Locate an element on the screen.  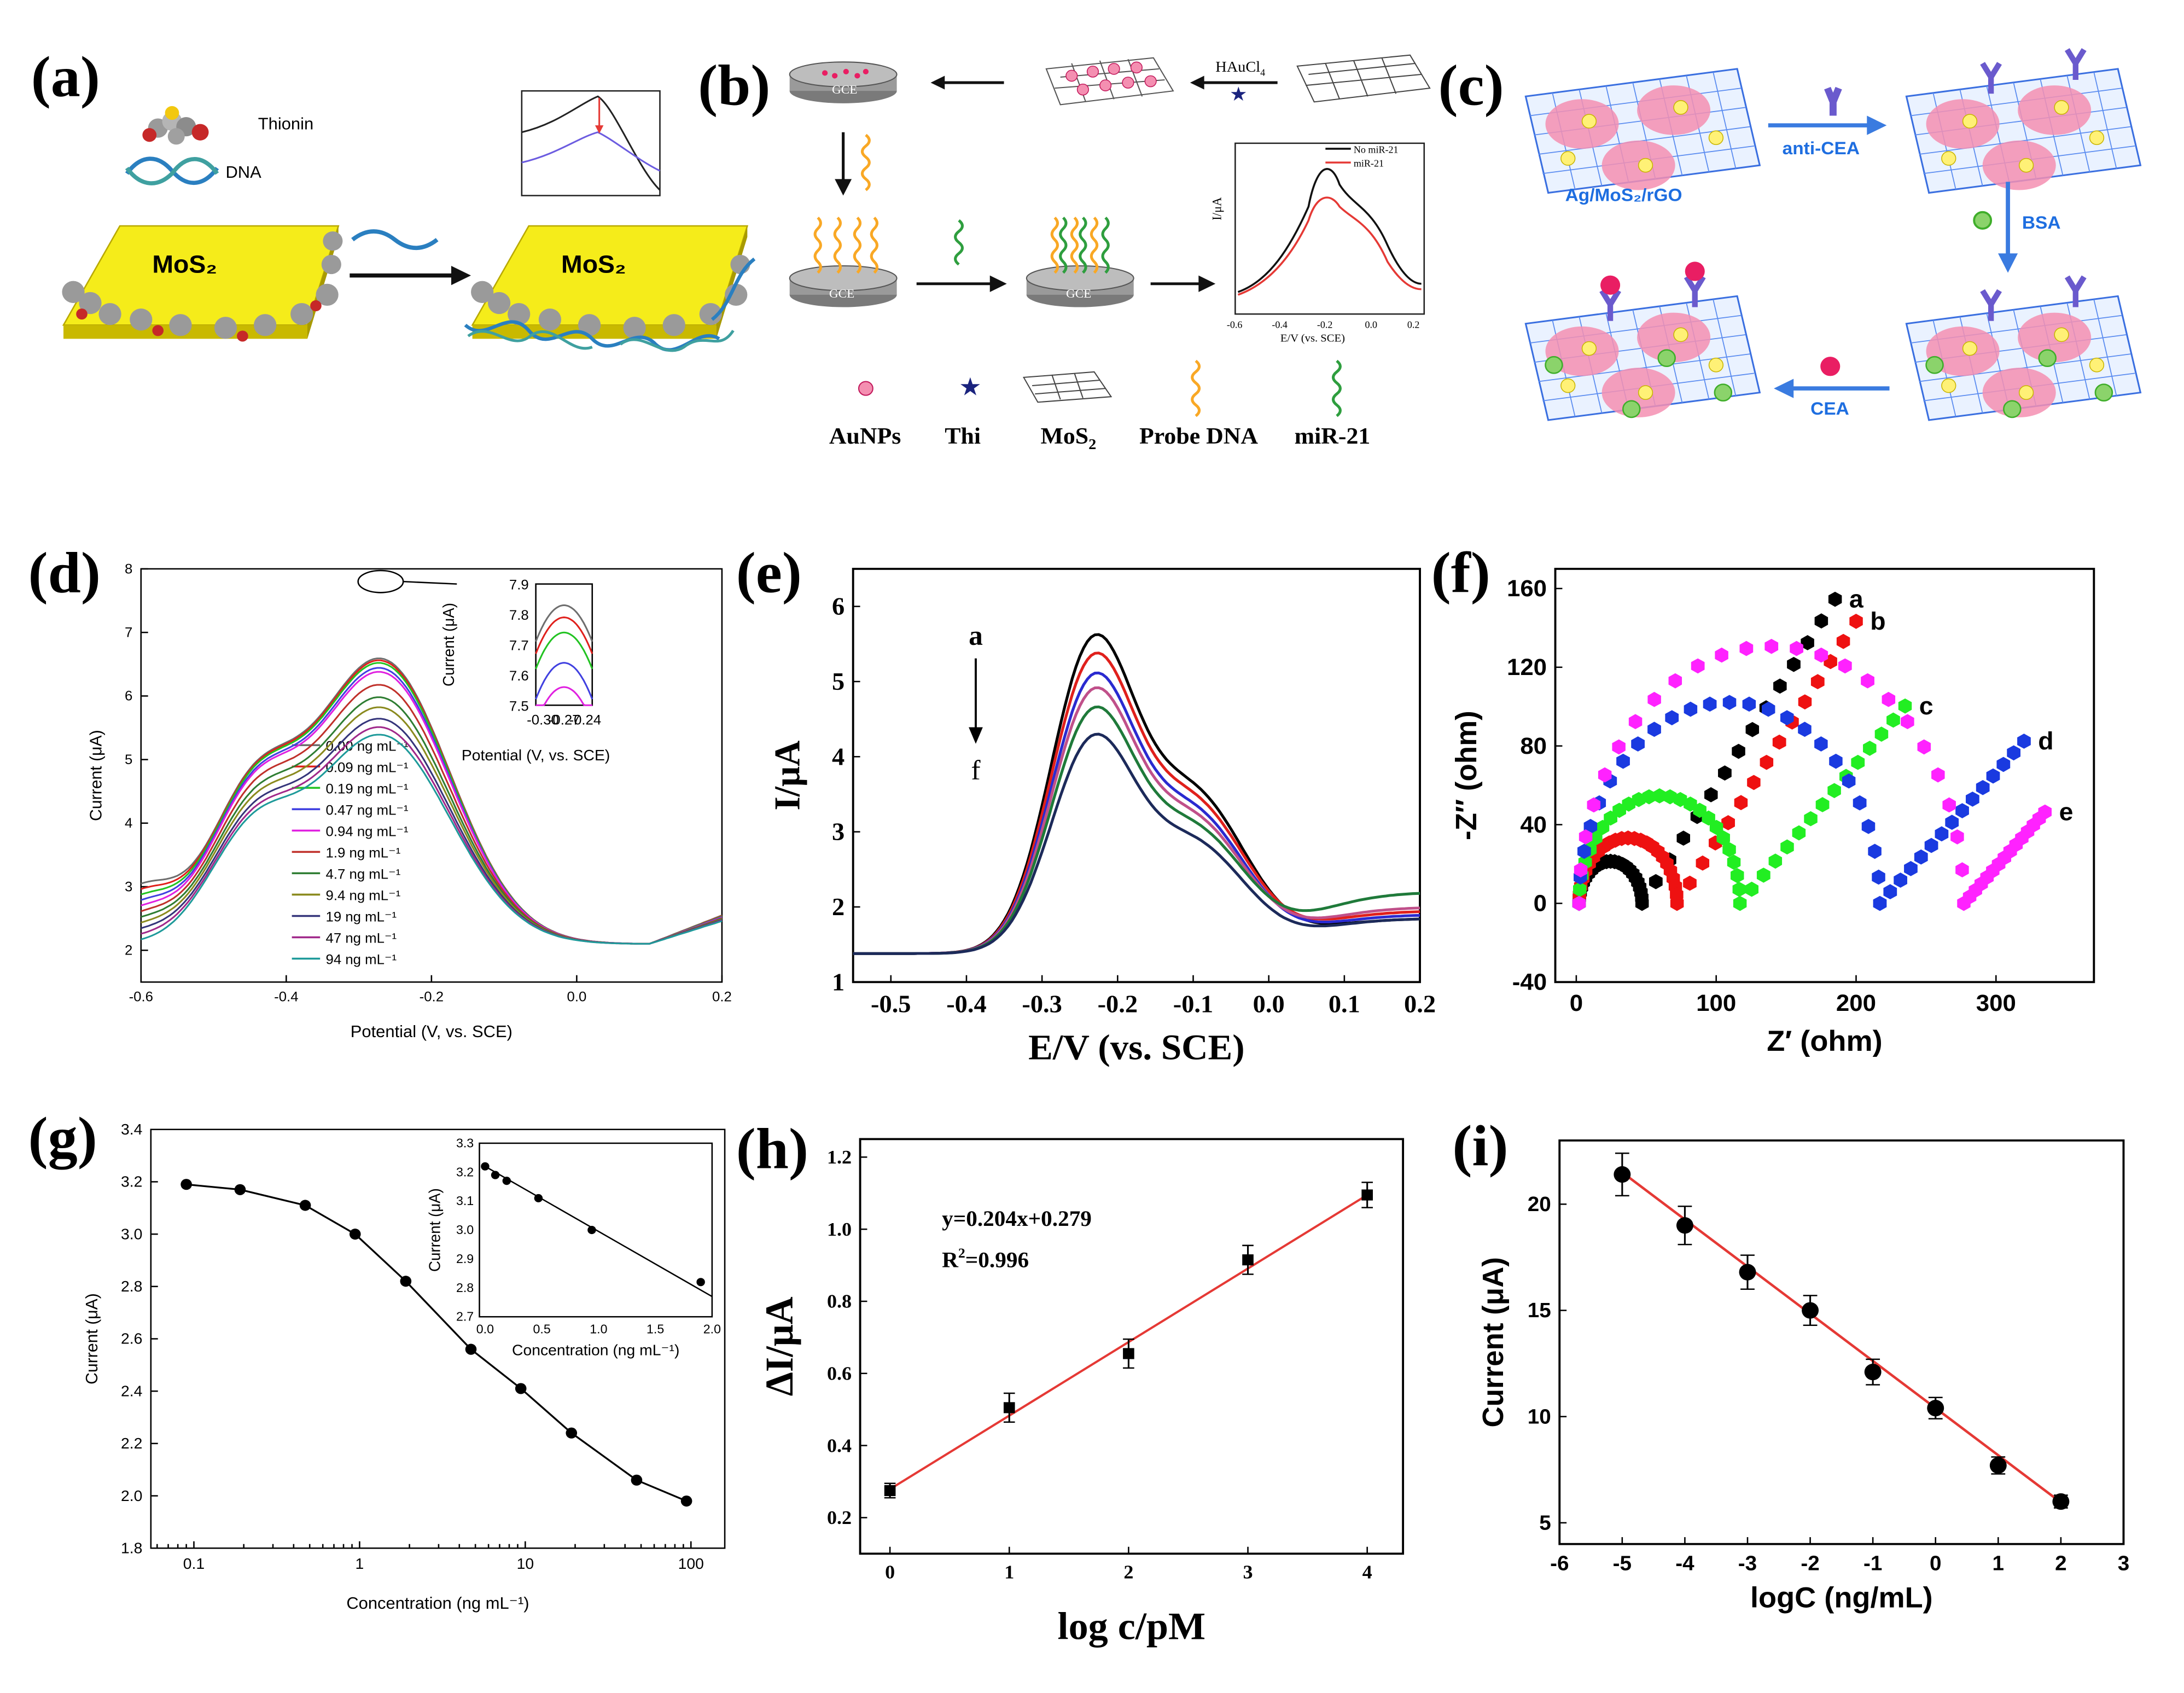
y-tick-label: 3.2 is located at coordinates (131, 1181).